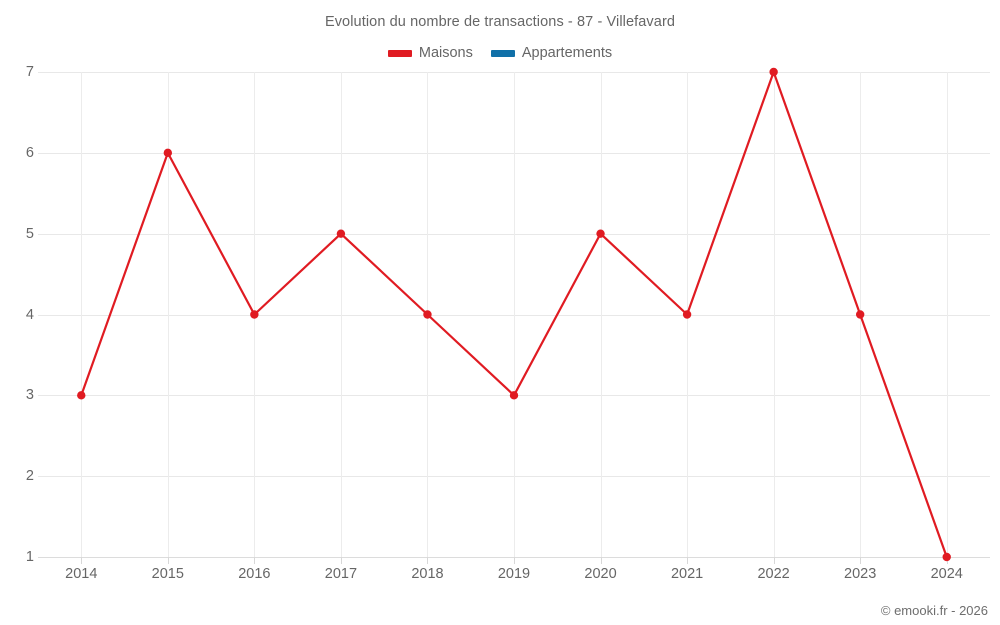 The width and height of the screenshot is (1000, 625). What do you see at coordinates (17, 314) in the screenshot?
I see `y-axis-labels: 1 2 3 4 5 6 7` at bounding box center [17, 314].